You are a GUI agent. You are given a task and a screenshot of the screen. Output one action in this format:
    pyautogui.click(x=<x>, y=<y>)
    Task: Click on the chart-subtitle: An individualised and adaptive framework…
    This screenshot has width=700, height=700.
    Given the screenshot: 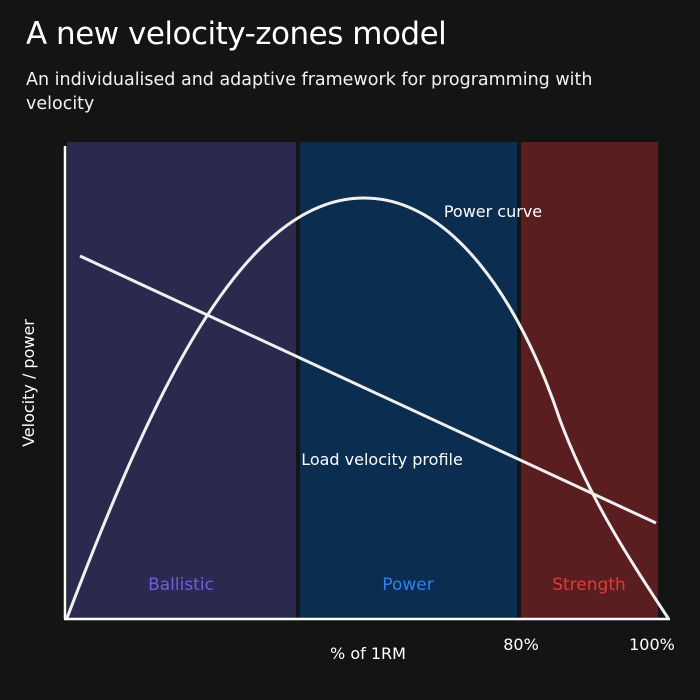 What is the action you would take?
    pyautogui.click(x=309, y=92)
    